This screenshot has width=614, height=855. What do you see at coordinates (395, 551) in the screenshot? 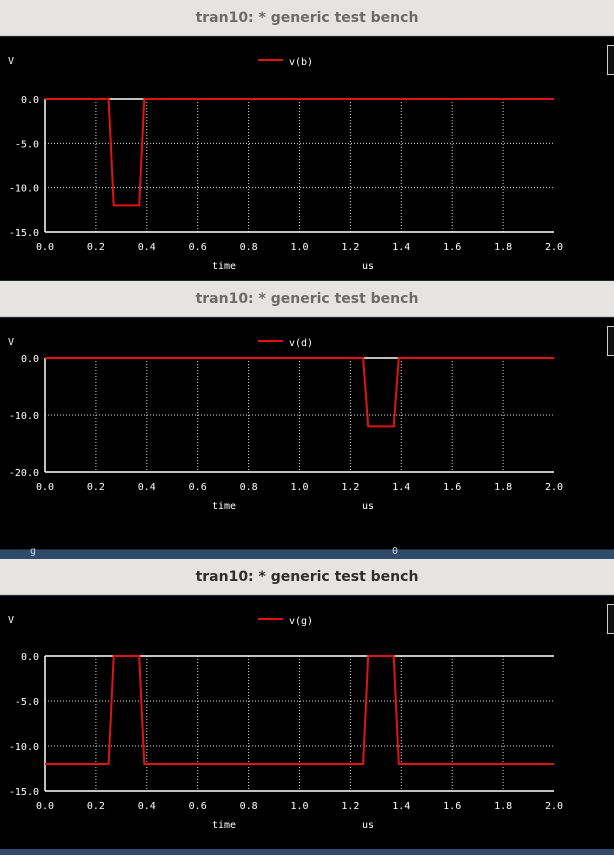
I see `background-window-value: 0` at bounding box center [395, 551].